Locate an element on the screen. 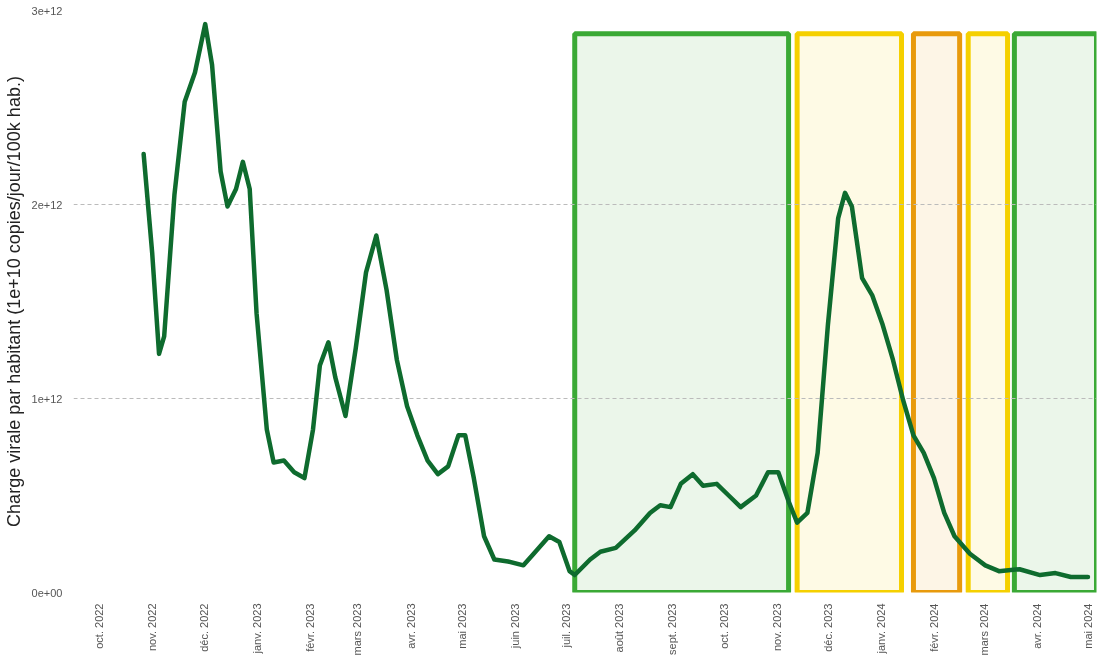  y-axis-title: Charge virale par habitant (1e+10 copies/jour/100k hab.) is located at coordinates (13, 301).